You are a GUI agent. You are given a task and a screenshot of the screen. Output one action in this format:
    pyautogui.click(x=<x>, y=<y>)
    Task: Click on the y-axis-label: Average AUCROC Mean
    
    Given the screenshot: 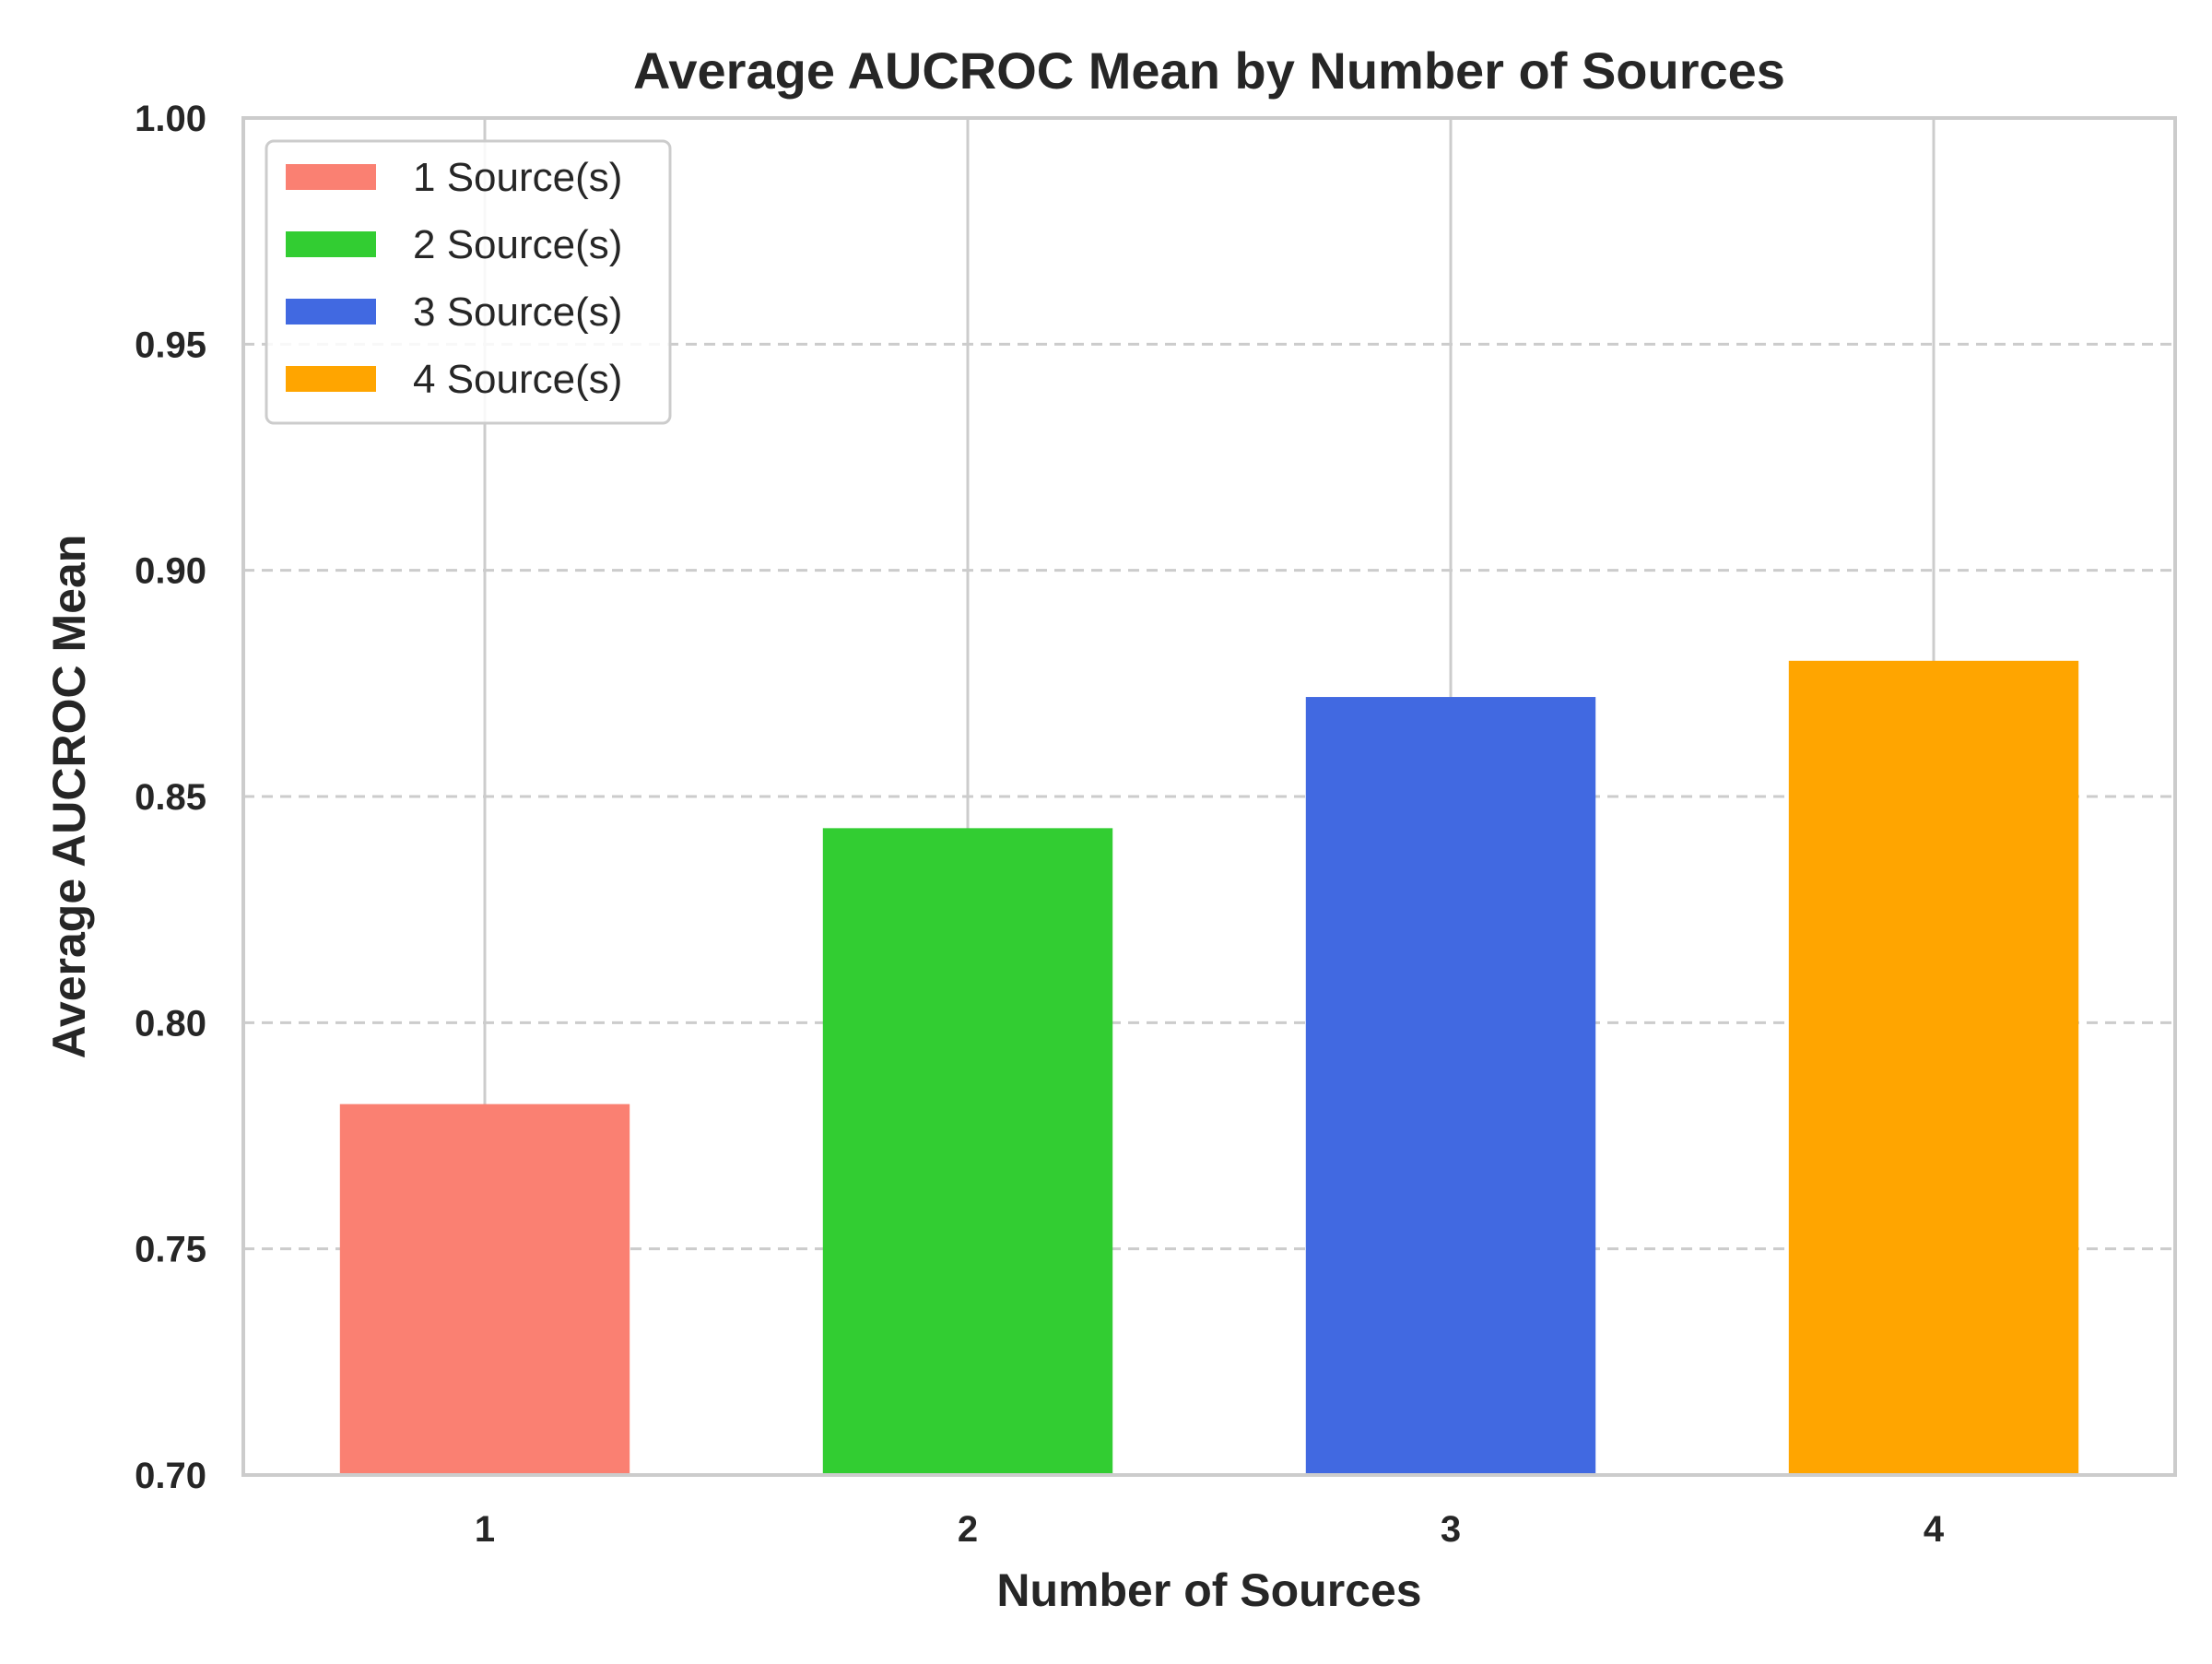 What is the action you would take?
    pyautogui.click(x=69, y=797)
    